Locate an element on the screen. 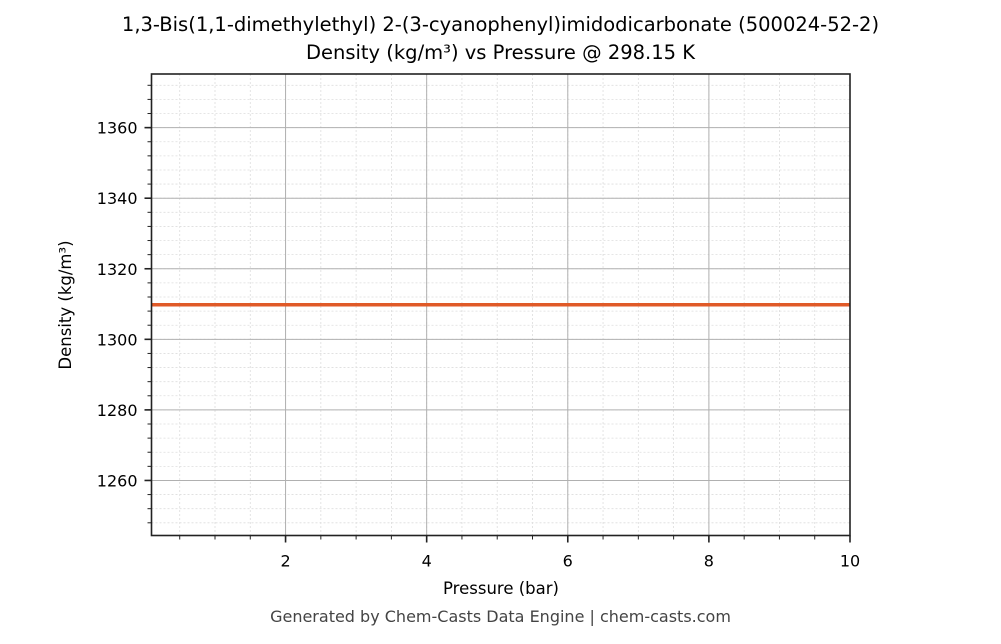  x-tick-label: 8 is located at coordinates (709, 561).